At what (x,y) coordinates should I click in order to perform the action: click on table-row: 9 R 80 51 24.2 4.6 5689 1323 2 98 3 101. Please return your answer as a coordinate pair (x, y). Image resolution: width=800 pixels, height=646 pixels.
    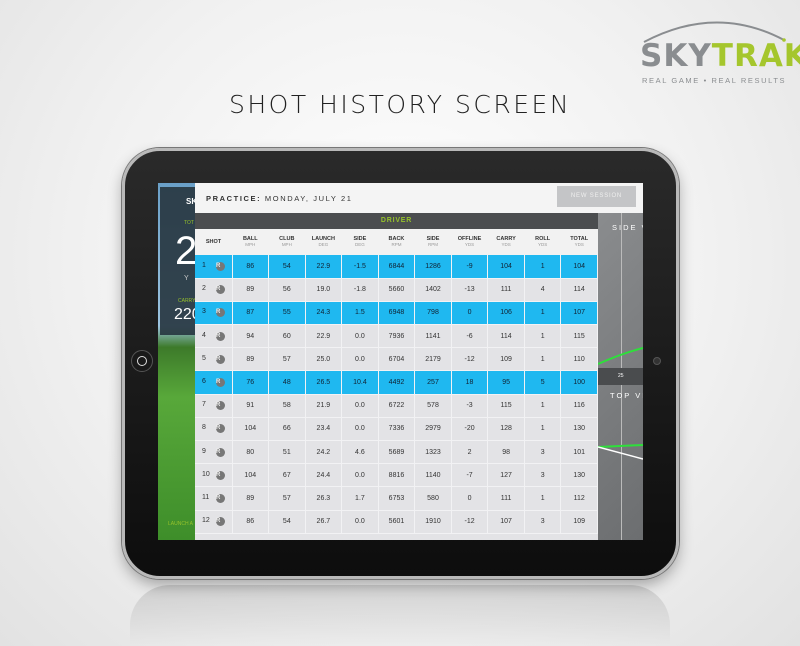
    Looking at the image, I should click on (396, 452).